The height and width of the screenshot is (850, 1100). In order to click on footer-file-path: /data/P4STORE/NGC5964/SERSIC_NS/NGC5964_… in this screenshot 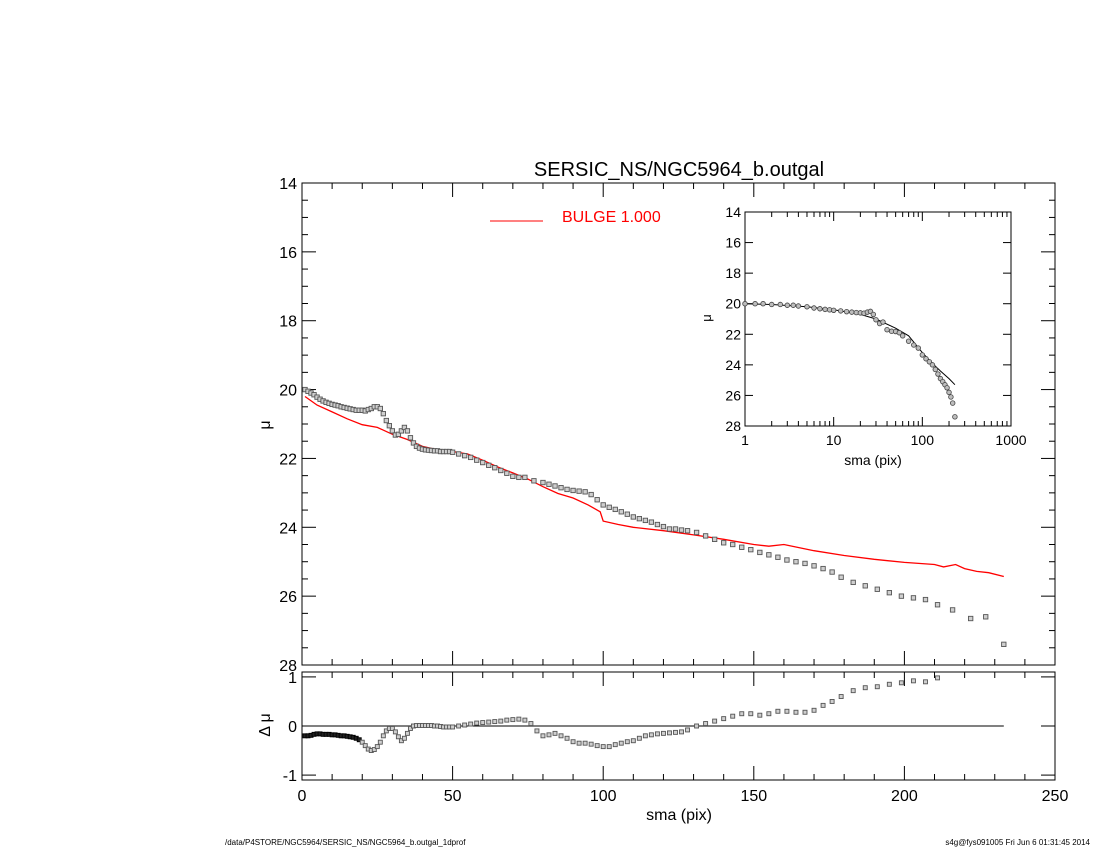, I will do `click(345, 842)`.